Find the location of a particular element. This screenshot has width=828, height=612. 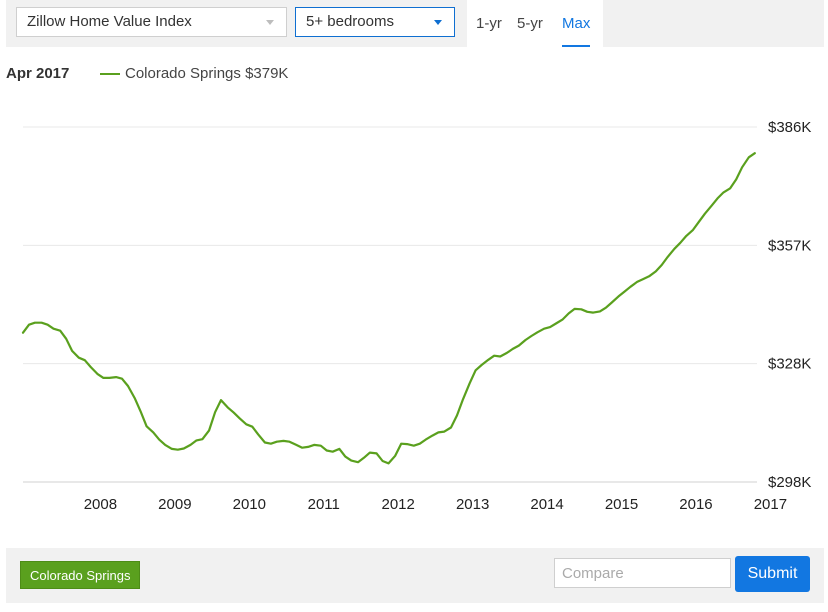

legend-date: Apr 2017 is located at coordinates (38, 73).